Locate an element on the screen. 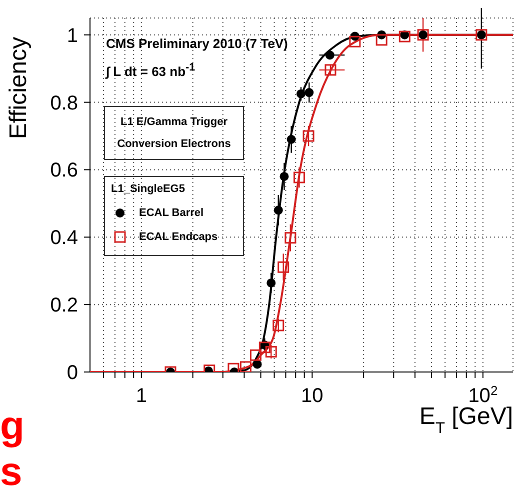 This screenshot has height=500, width=525. y-tick-label: 0 is located at coordinates (72, 373).